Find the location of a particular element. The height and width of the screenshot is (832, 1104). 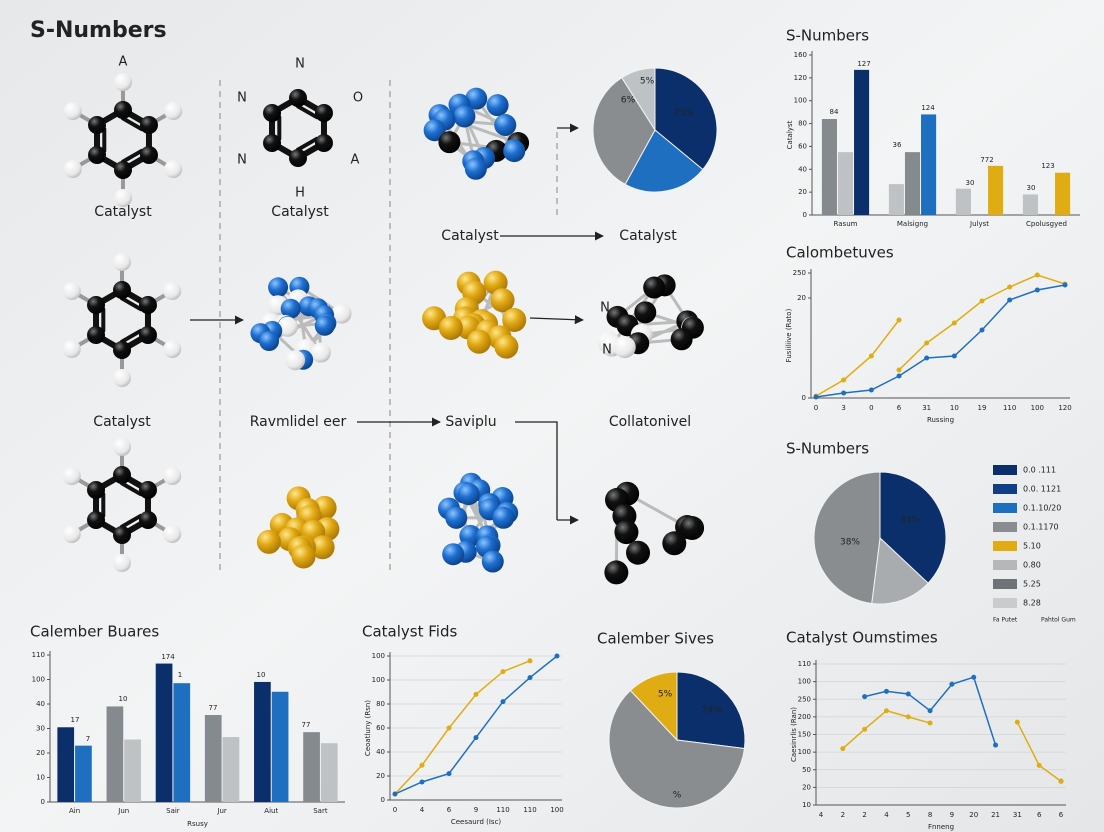

atom-letter: N is located at coordinates (605, 308).